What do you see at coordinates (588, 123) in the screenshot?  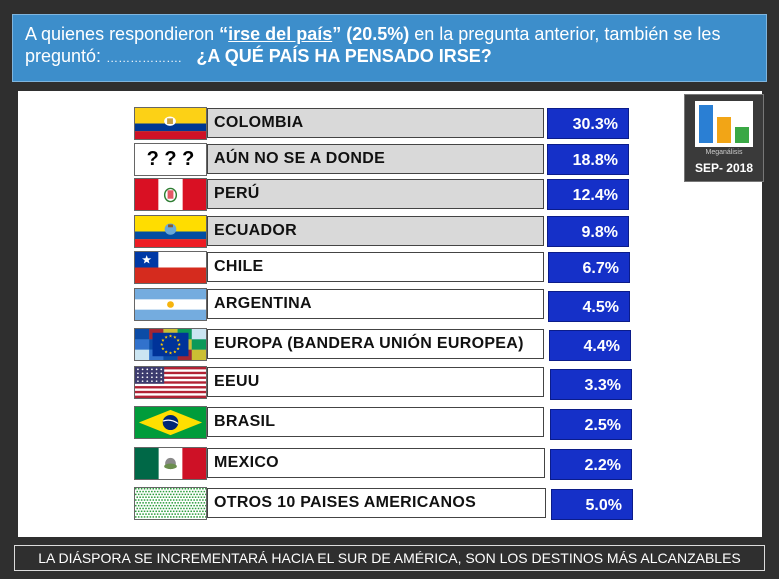 I see `row-value-colombia: 30.3%` at bounding box center [588, 123].